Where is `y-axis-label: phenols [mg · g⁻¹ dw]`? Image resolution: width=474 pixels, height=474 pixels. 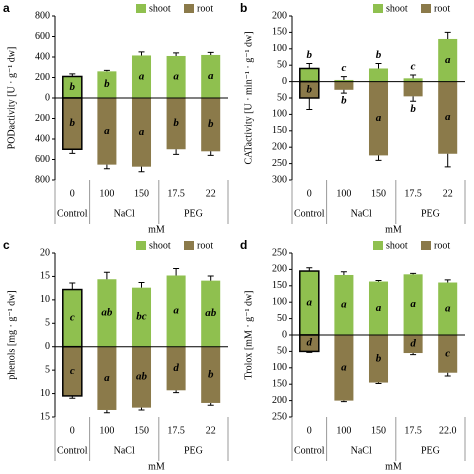
y-axis-label: phenols [mg · g⁻¹ dw] is located at coordinates (11, 334).